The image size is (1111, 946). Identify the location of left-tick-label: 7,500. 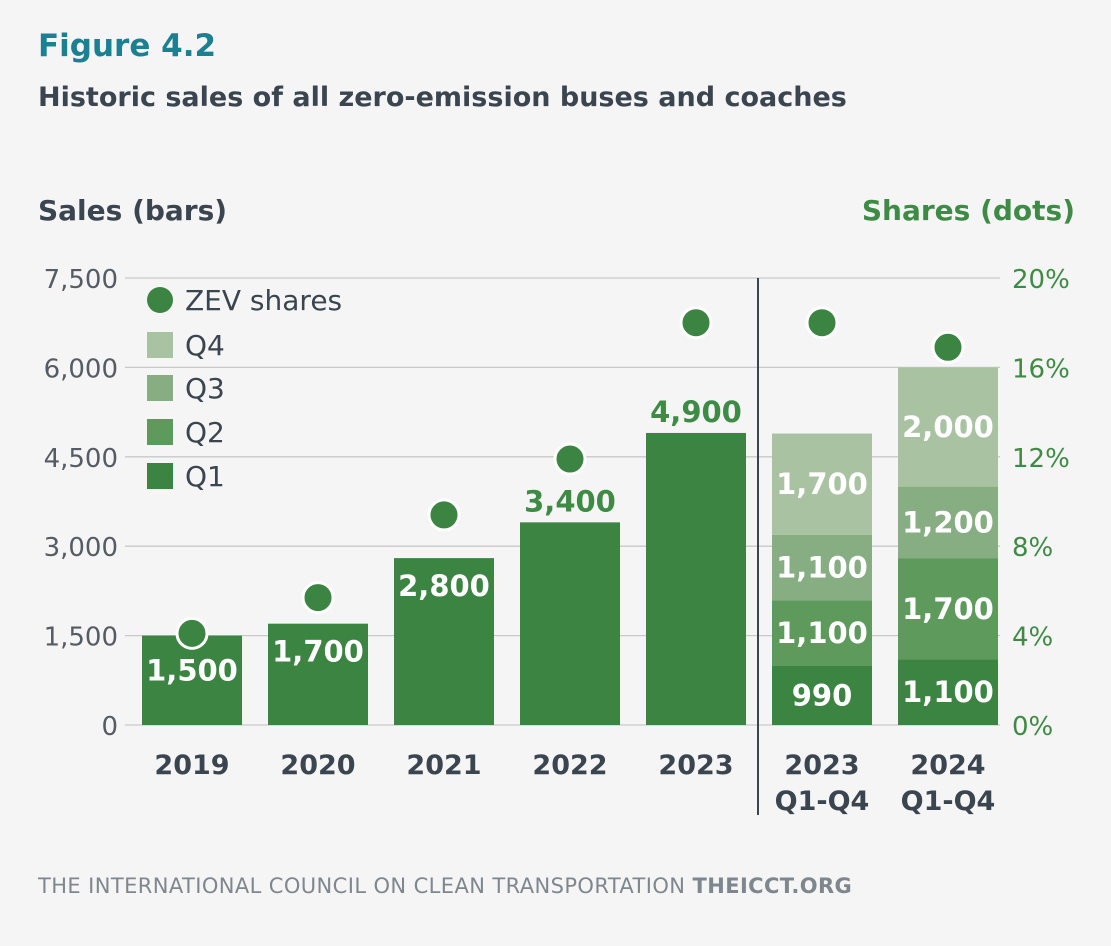
(81, 280).